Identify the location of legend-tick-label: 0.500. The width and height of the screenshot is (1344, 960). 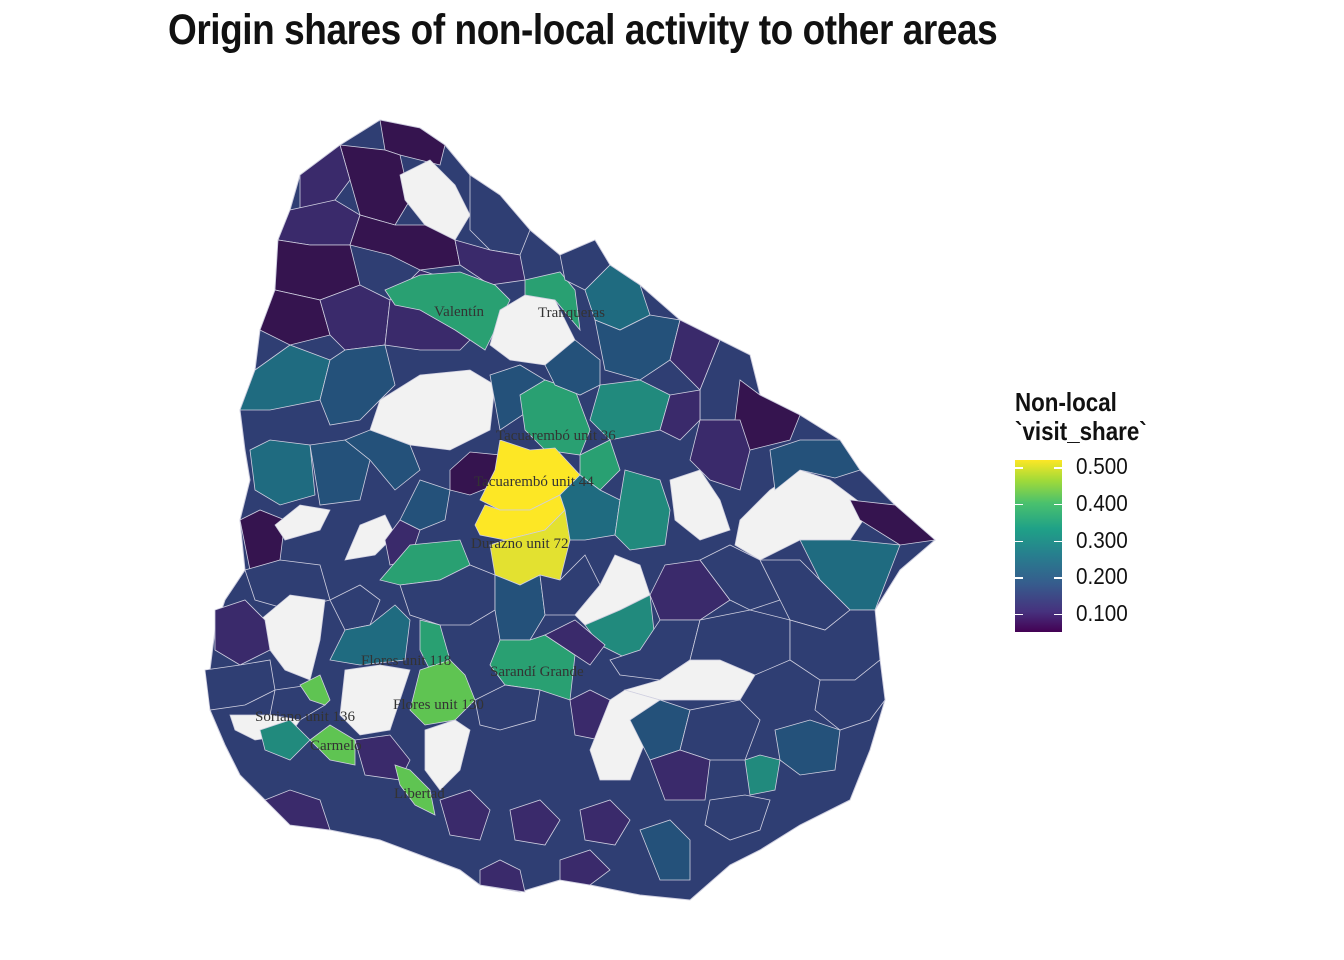
(1102, 466).